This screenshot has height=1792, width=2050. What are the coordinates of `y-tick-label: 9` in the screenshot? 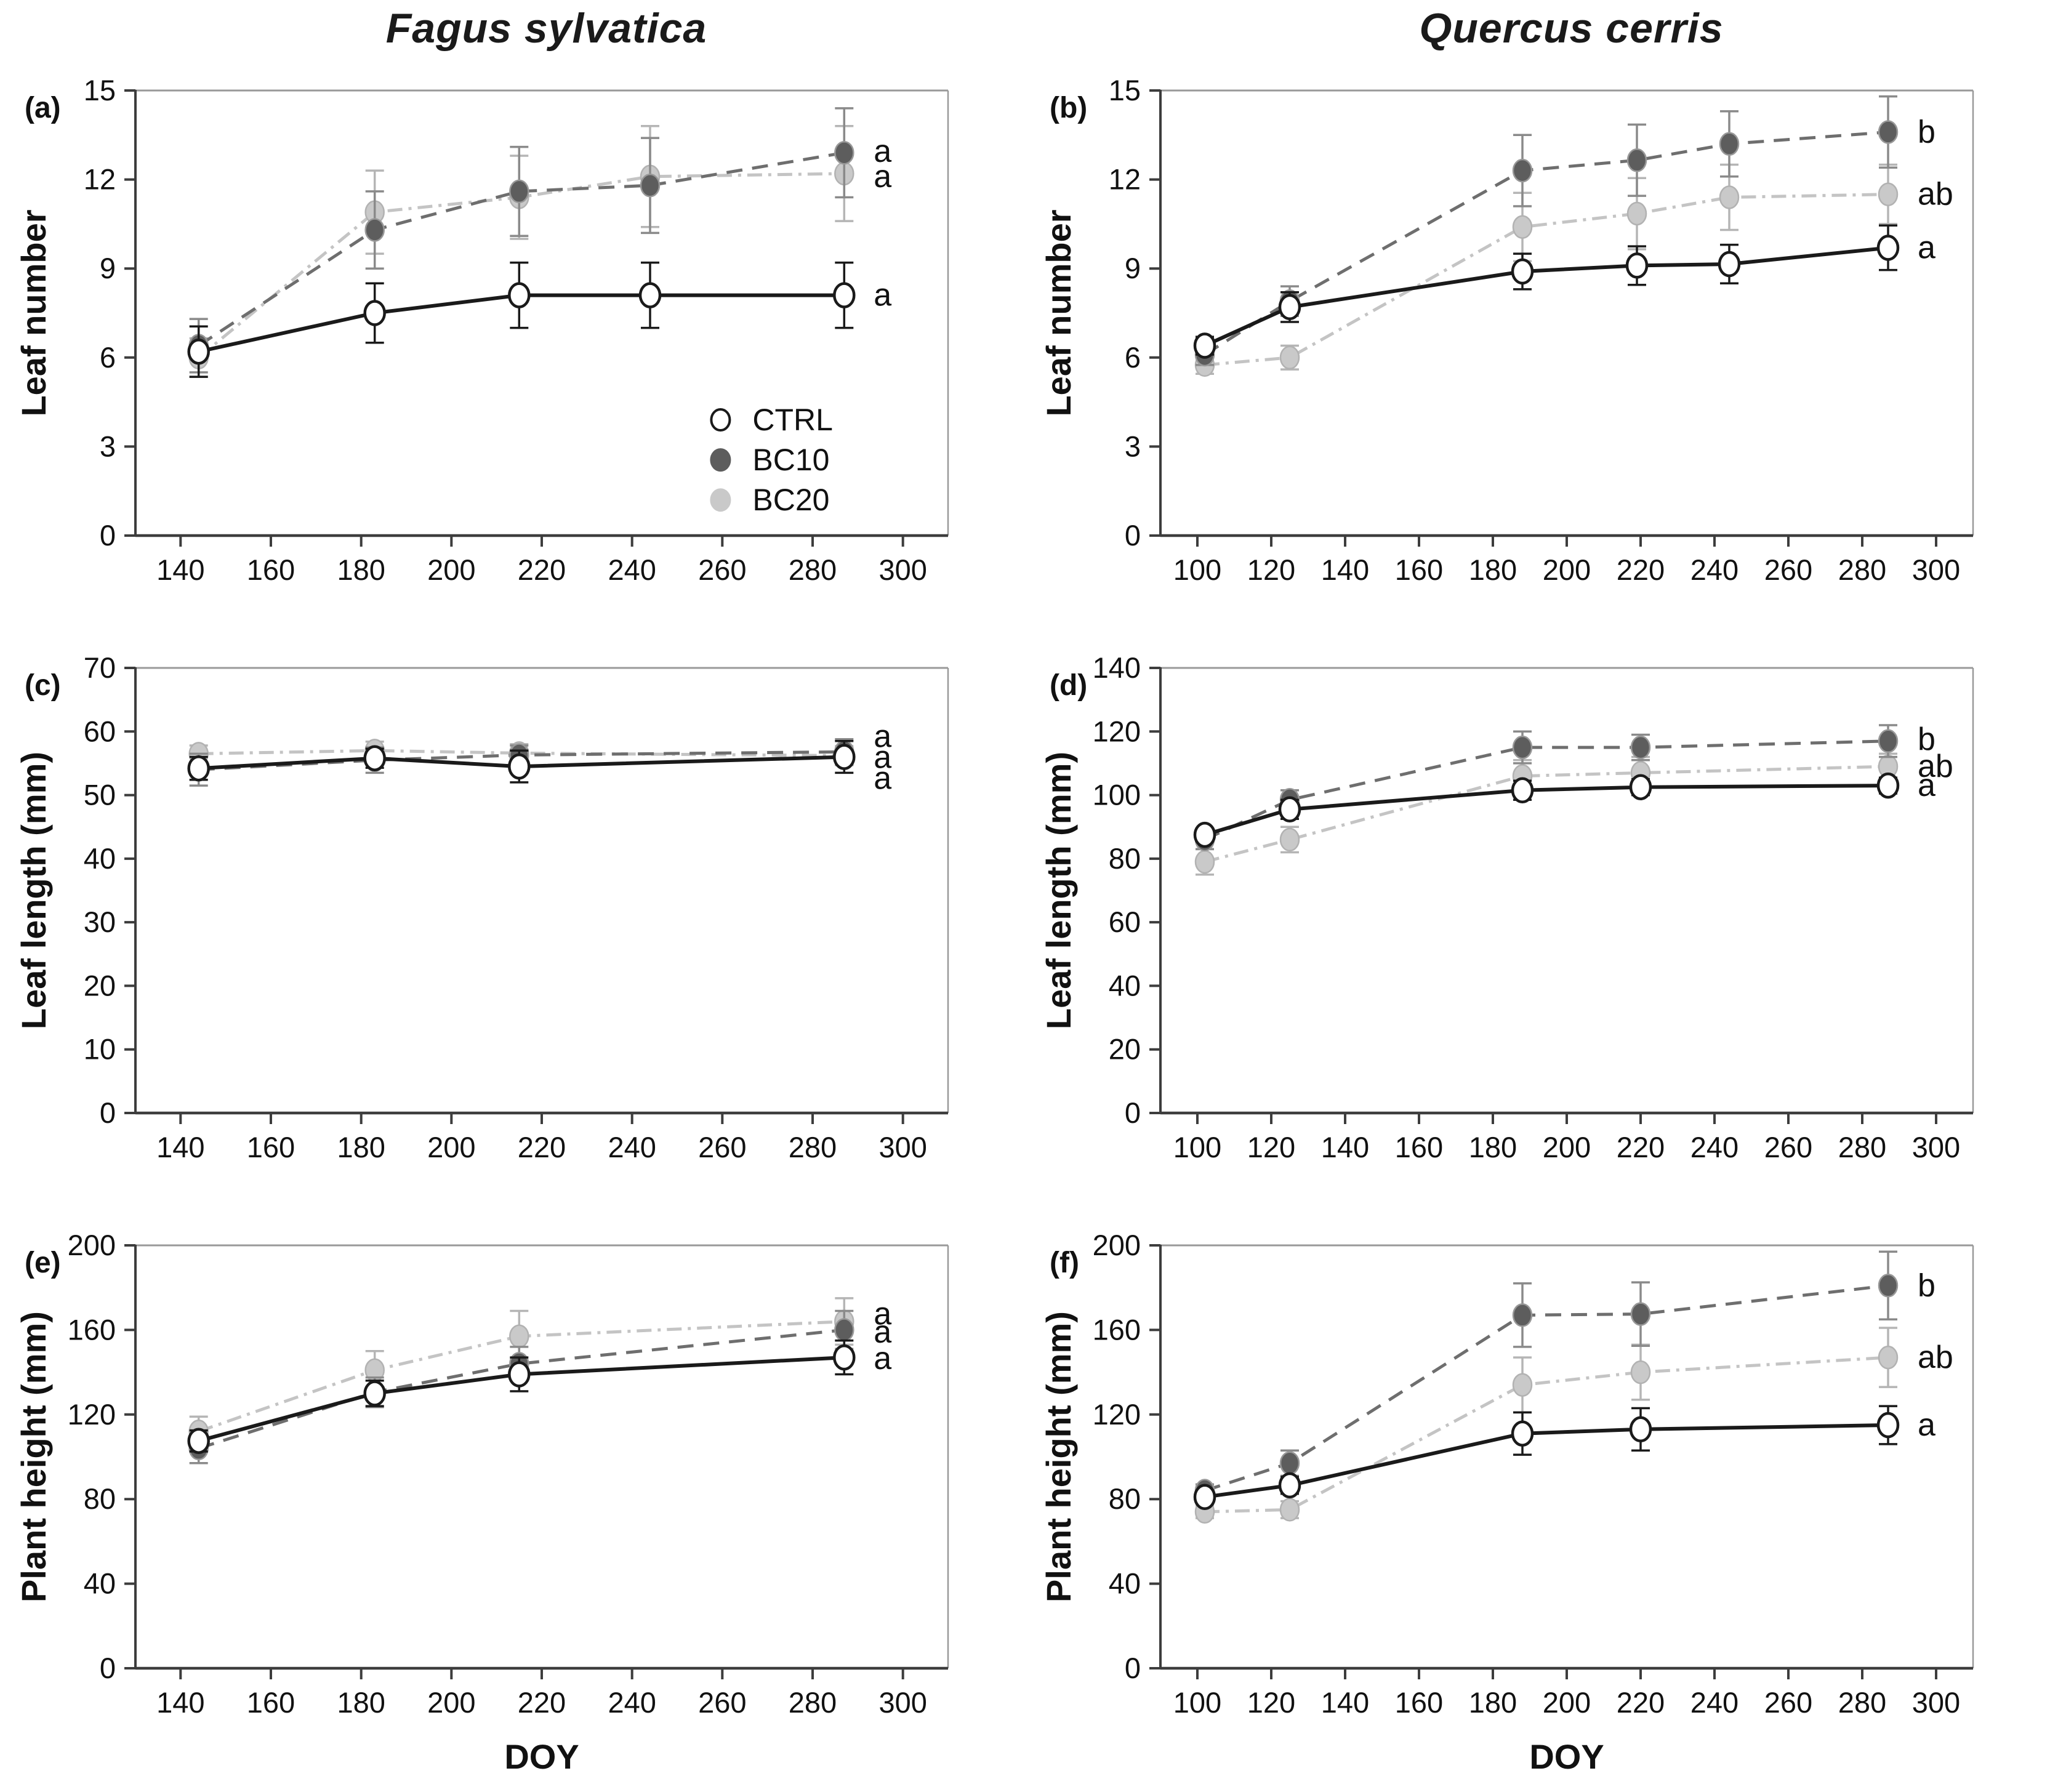 It's located at (108, 268).